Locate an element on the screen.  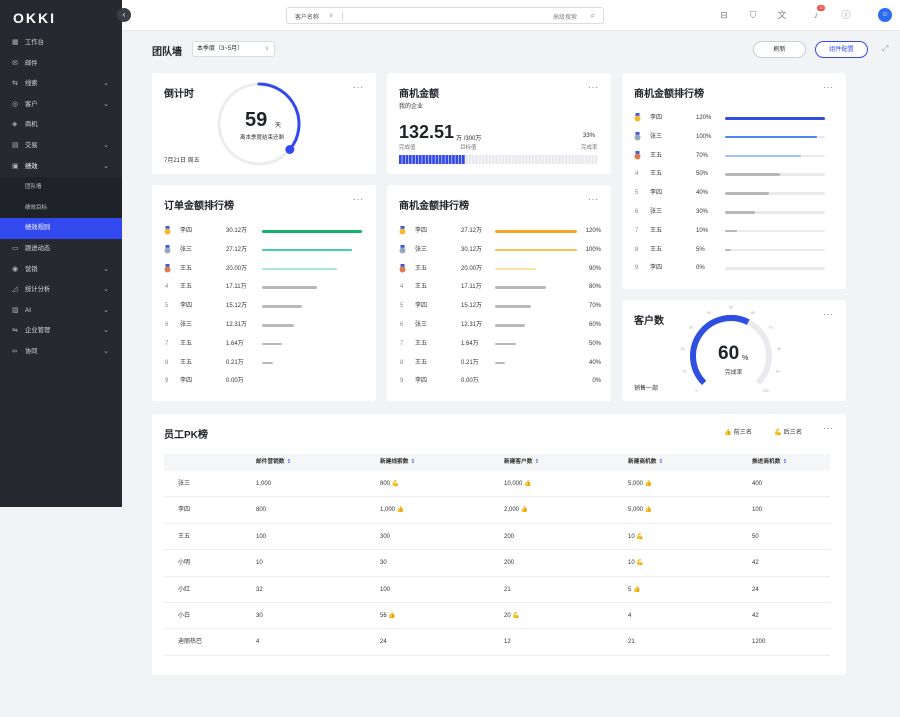
table-row: 小白 30 56 👍 20 💪 4 42 is located at coordinates (497, 616).